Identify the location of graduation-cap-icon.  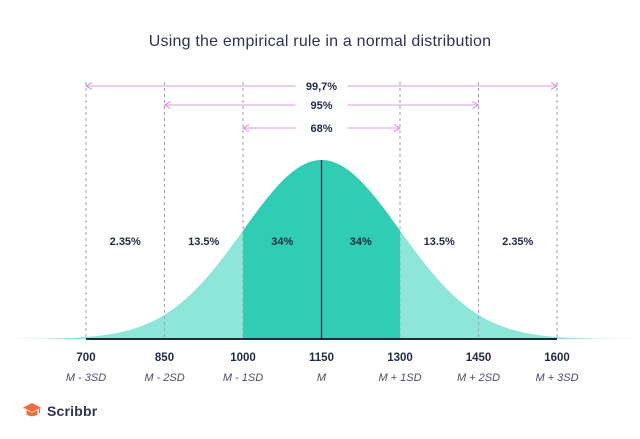
(32, 410).